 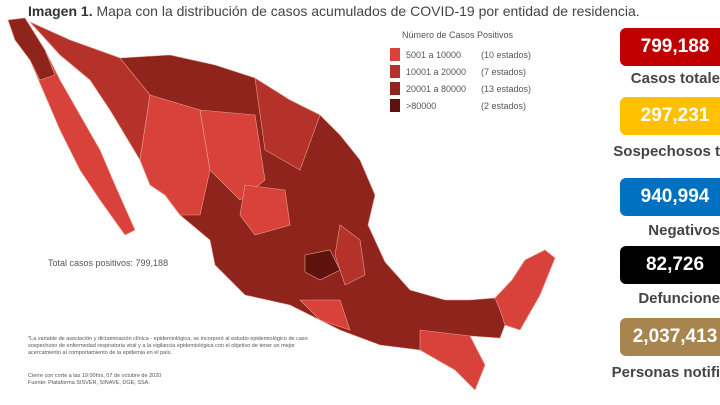 What do you see at coordinates (506, 88) in the screenshot?
I see `legend-count: (13 estados)` at bounding box center [506, 88].